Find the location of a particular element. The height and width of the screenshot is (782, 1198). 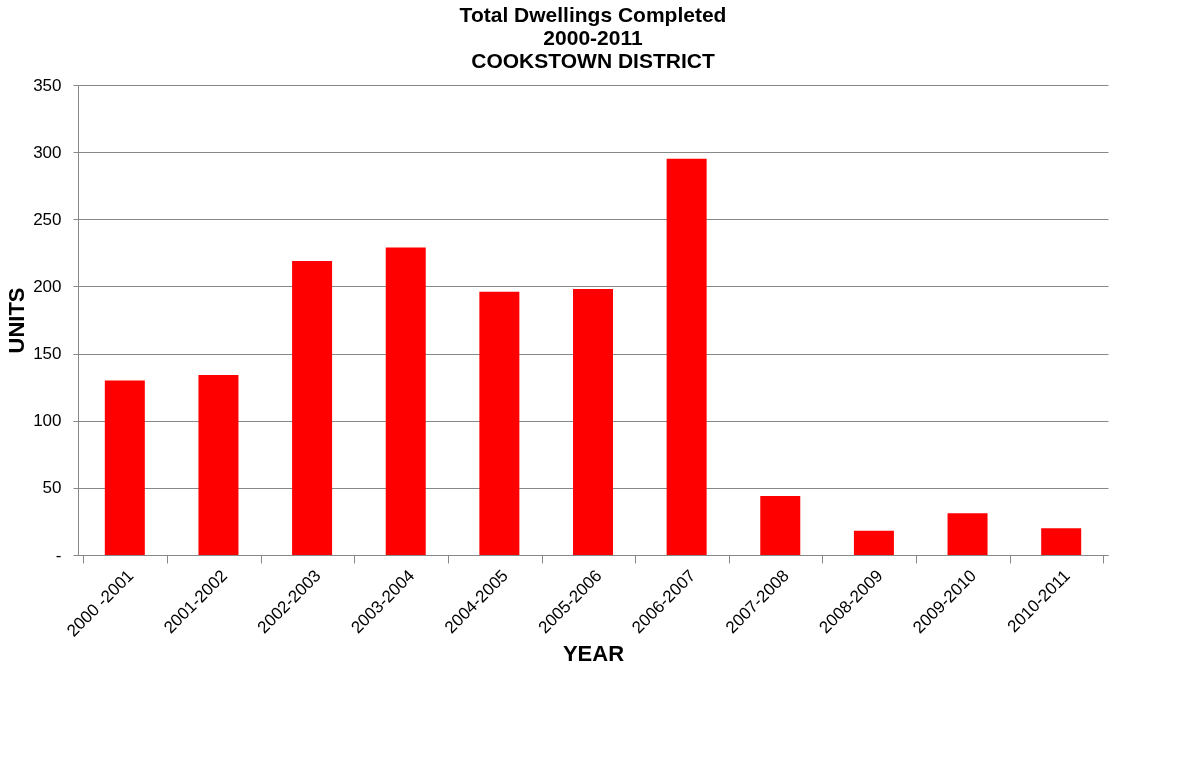

y-tick-label: 350 is located at coordinates (47, 85).